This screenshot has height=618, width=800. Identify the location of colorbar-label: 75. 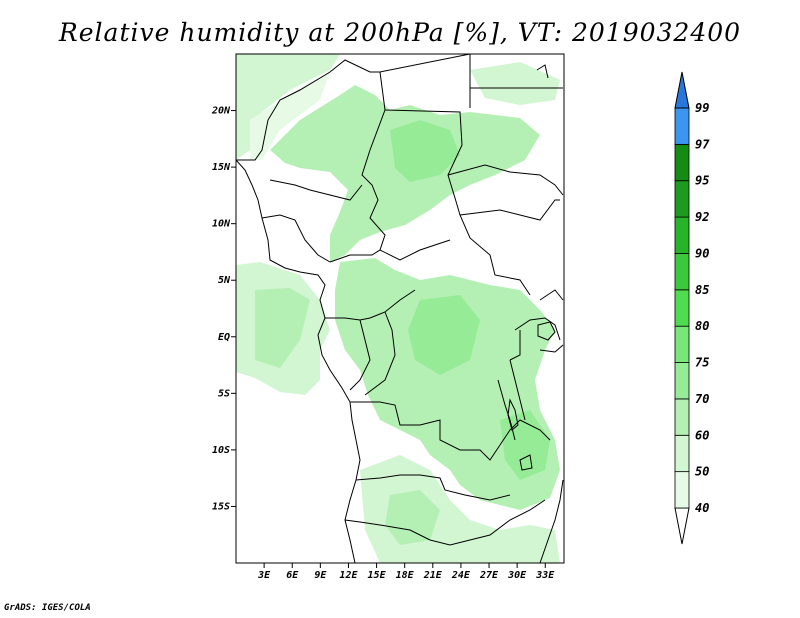
(702, 363).